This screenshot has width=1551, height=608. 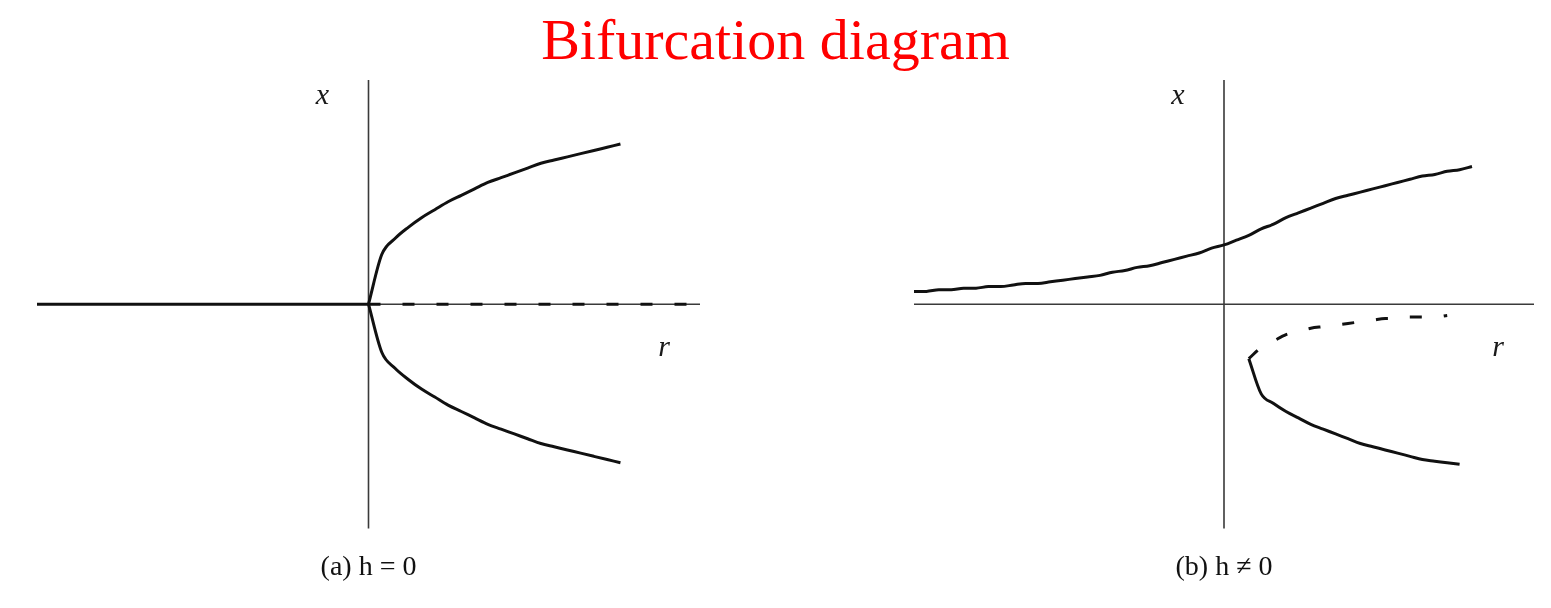 I want to click on chart-title: Bifurcation diagram, so click(x=775, y=39).